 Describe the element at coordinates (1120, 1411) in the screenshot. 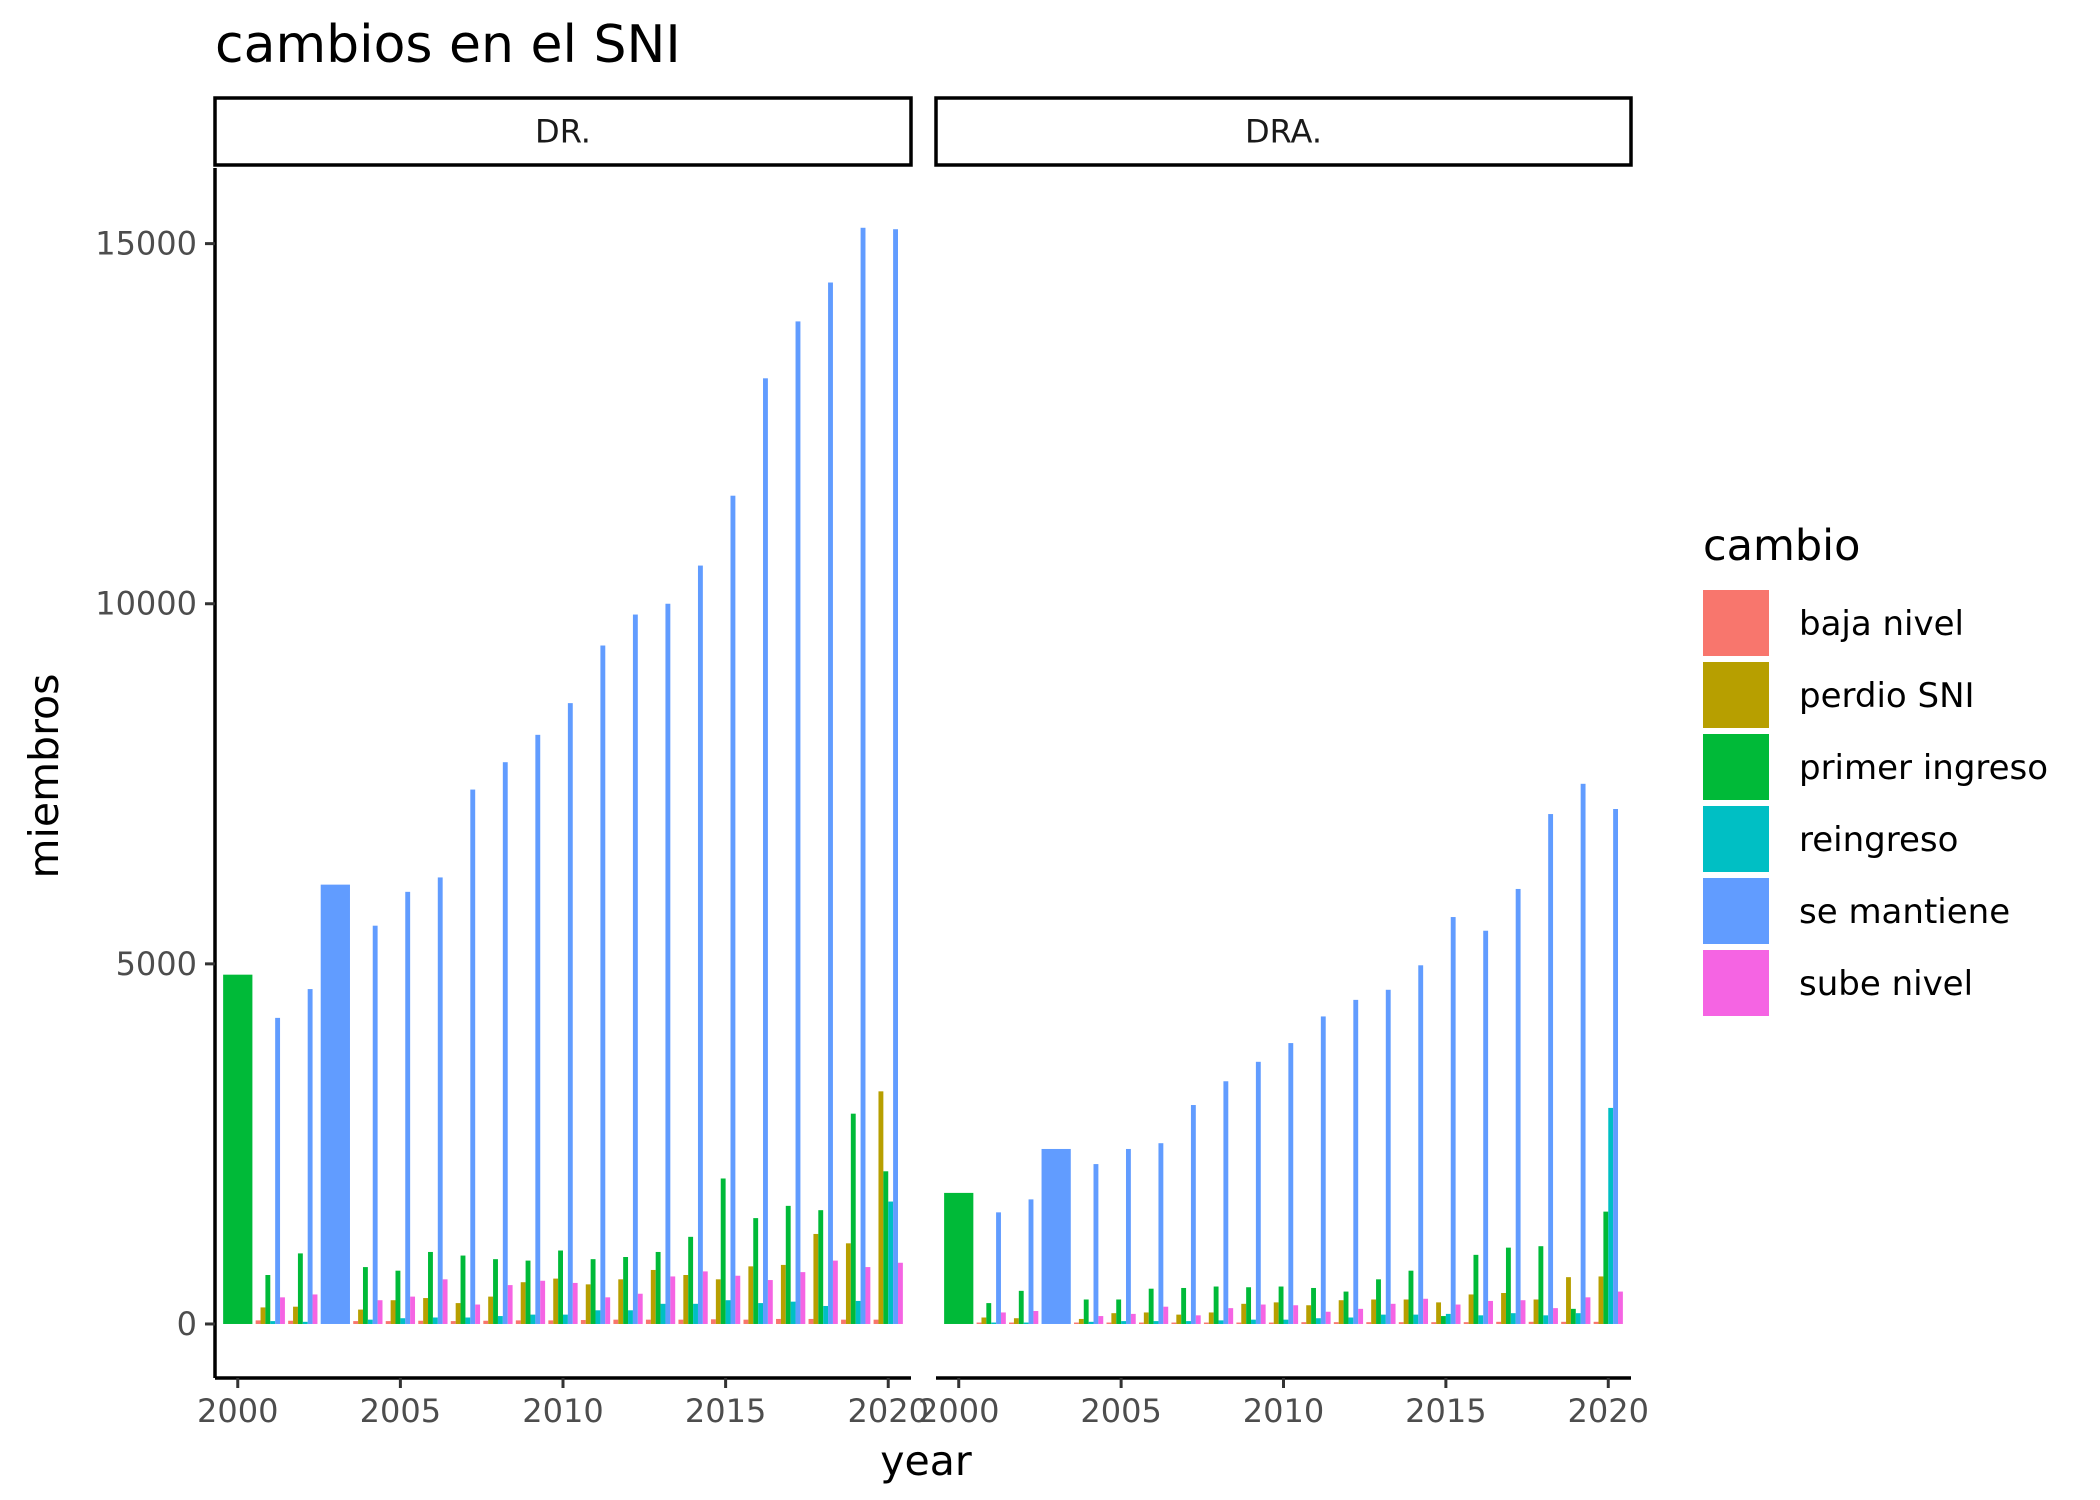

I see `x-tick-label: 2005` at that location.